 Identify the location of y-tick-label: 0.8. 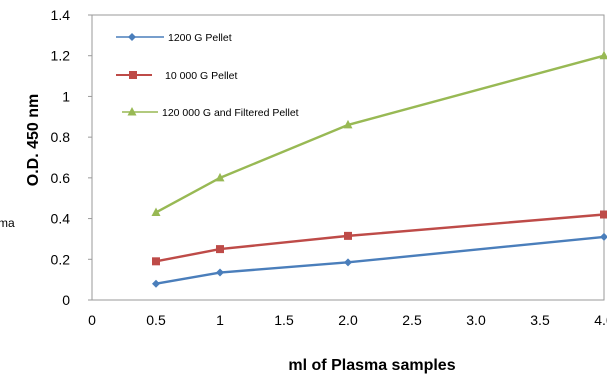
(61, 137).